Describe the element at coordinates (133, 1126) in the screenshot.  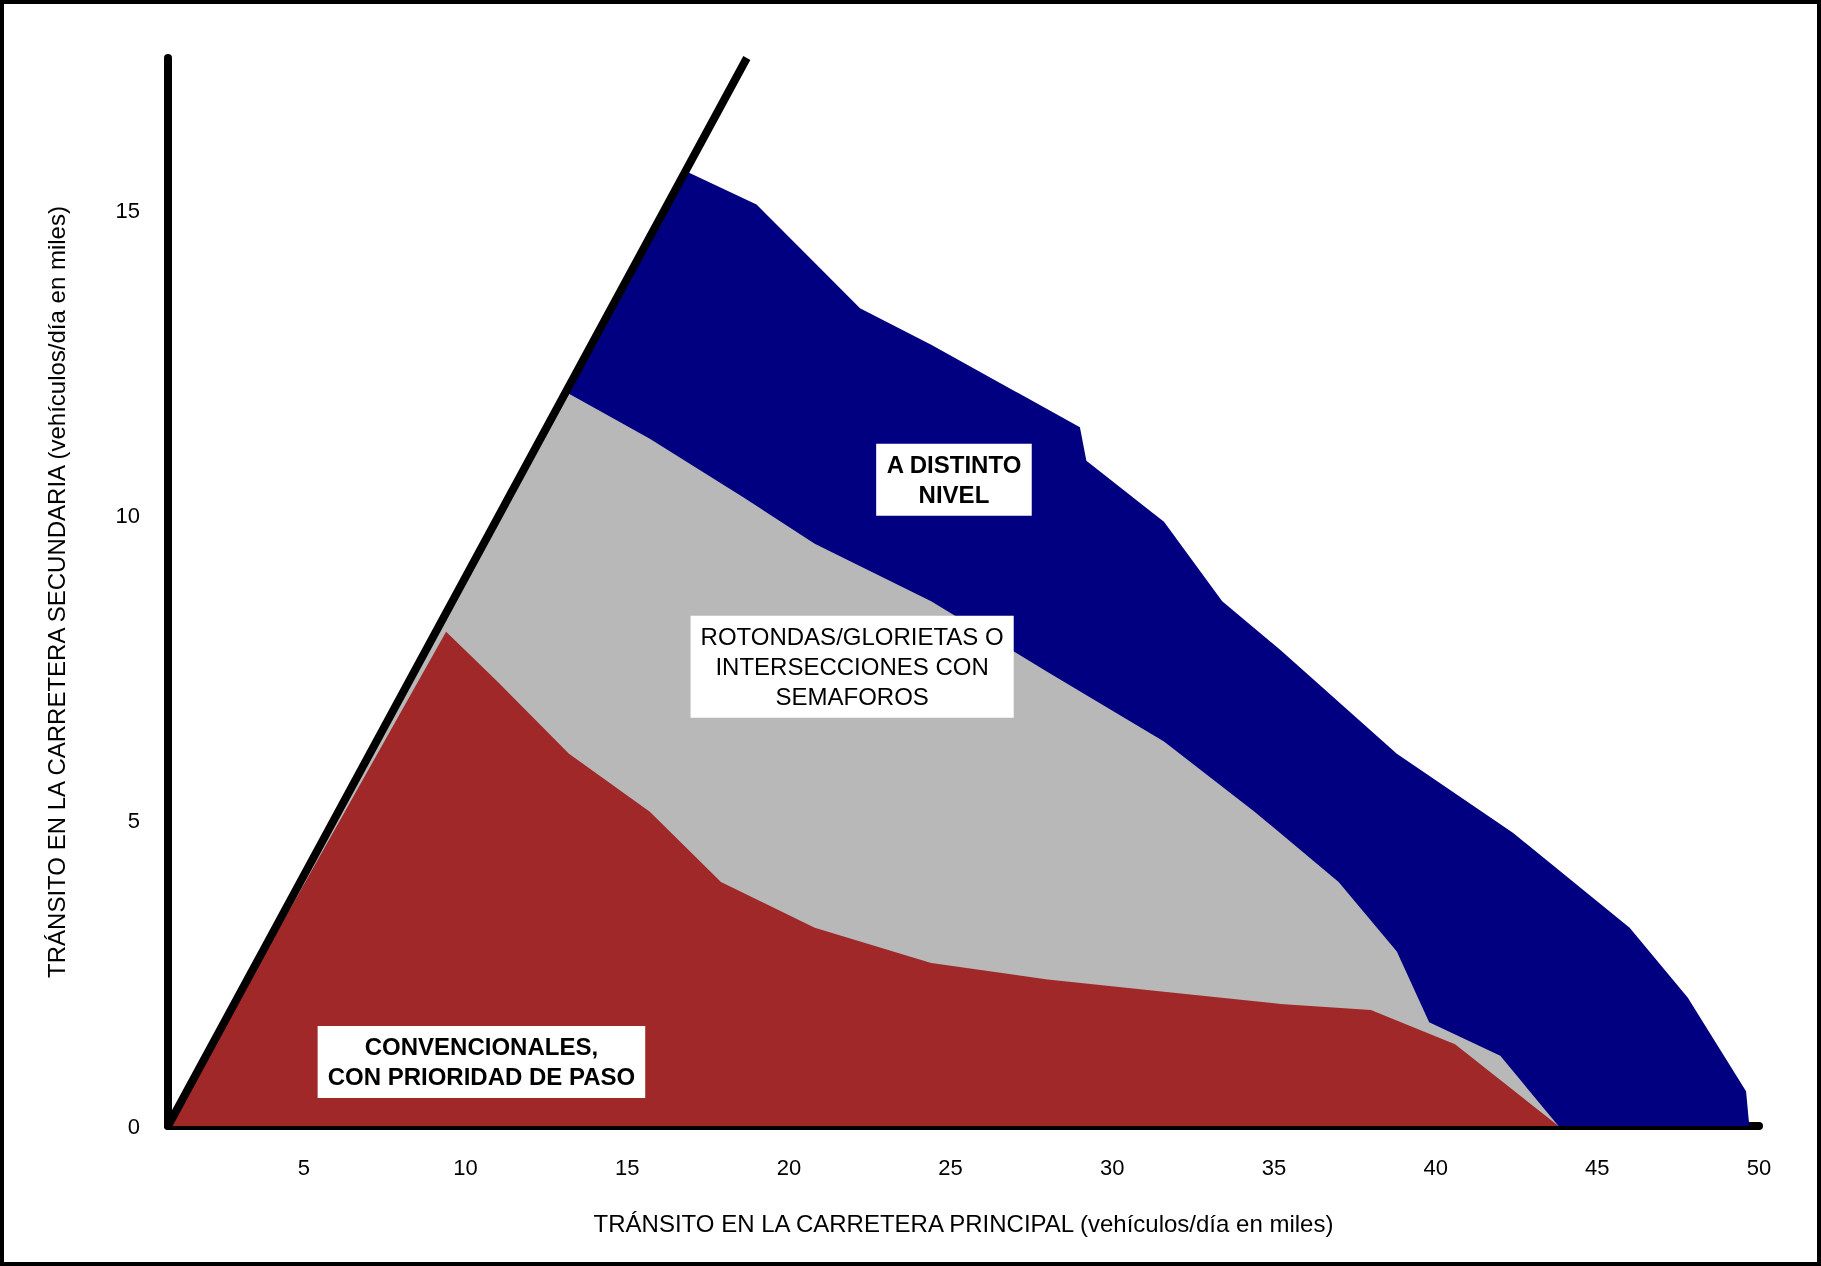
I see `y-tick-label: 0` at that location.